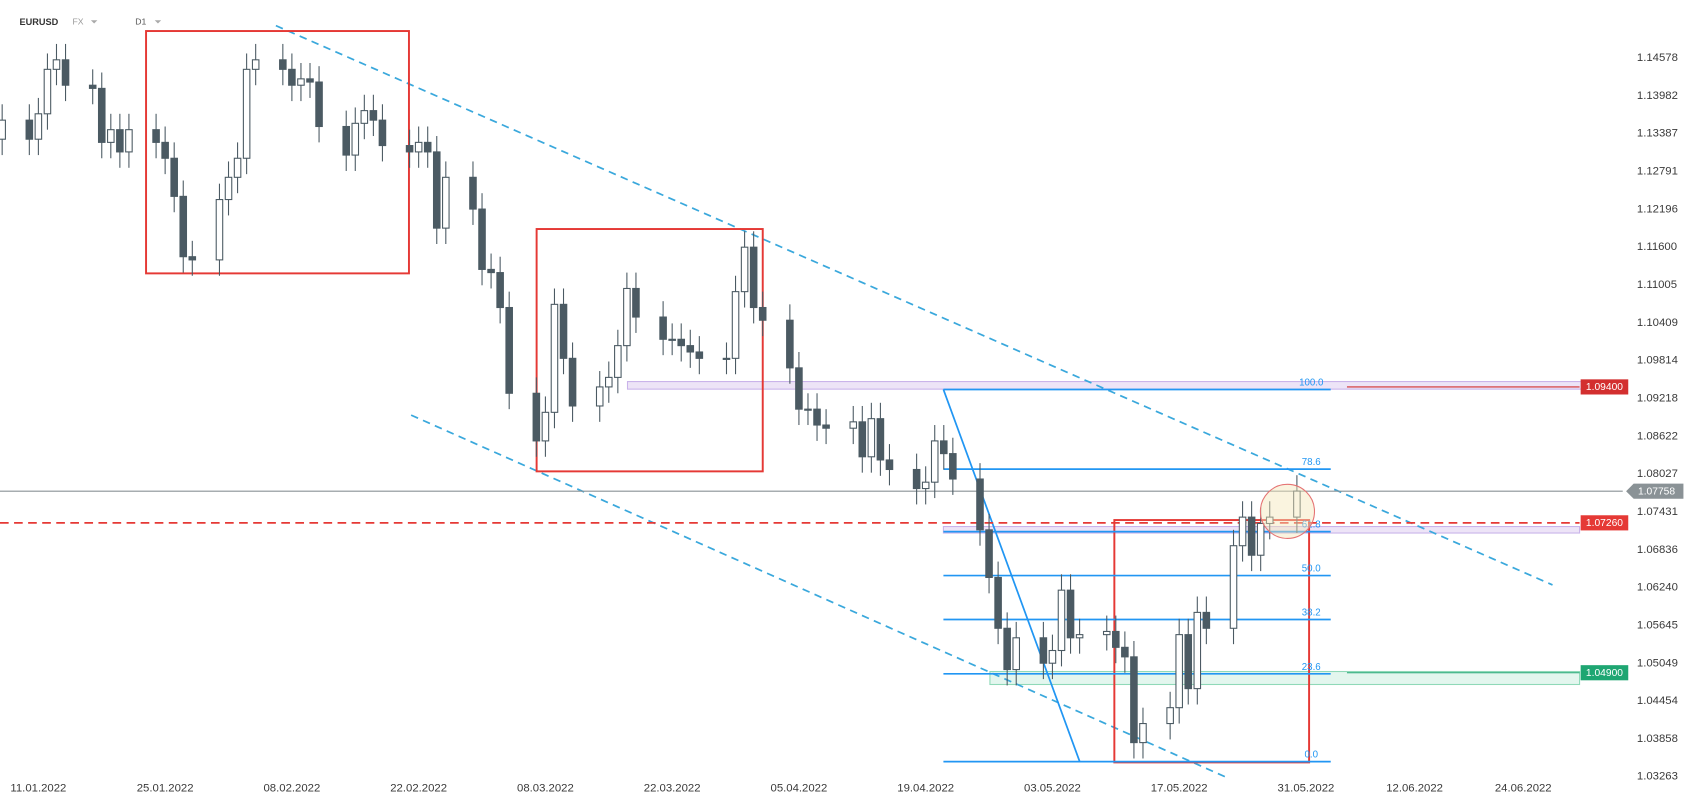 The width and height of the screenshot is (1691, 801). What do you see at coordinates (1311, 462) in the screenshot?
I see `fib-label: 78.6` at bounding box center [1311, 462].